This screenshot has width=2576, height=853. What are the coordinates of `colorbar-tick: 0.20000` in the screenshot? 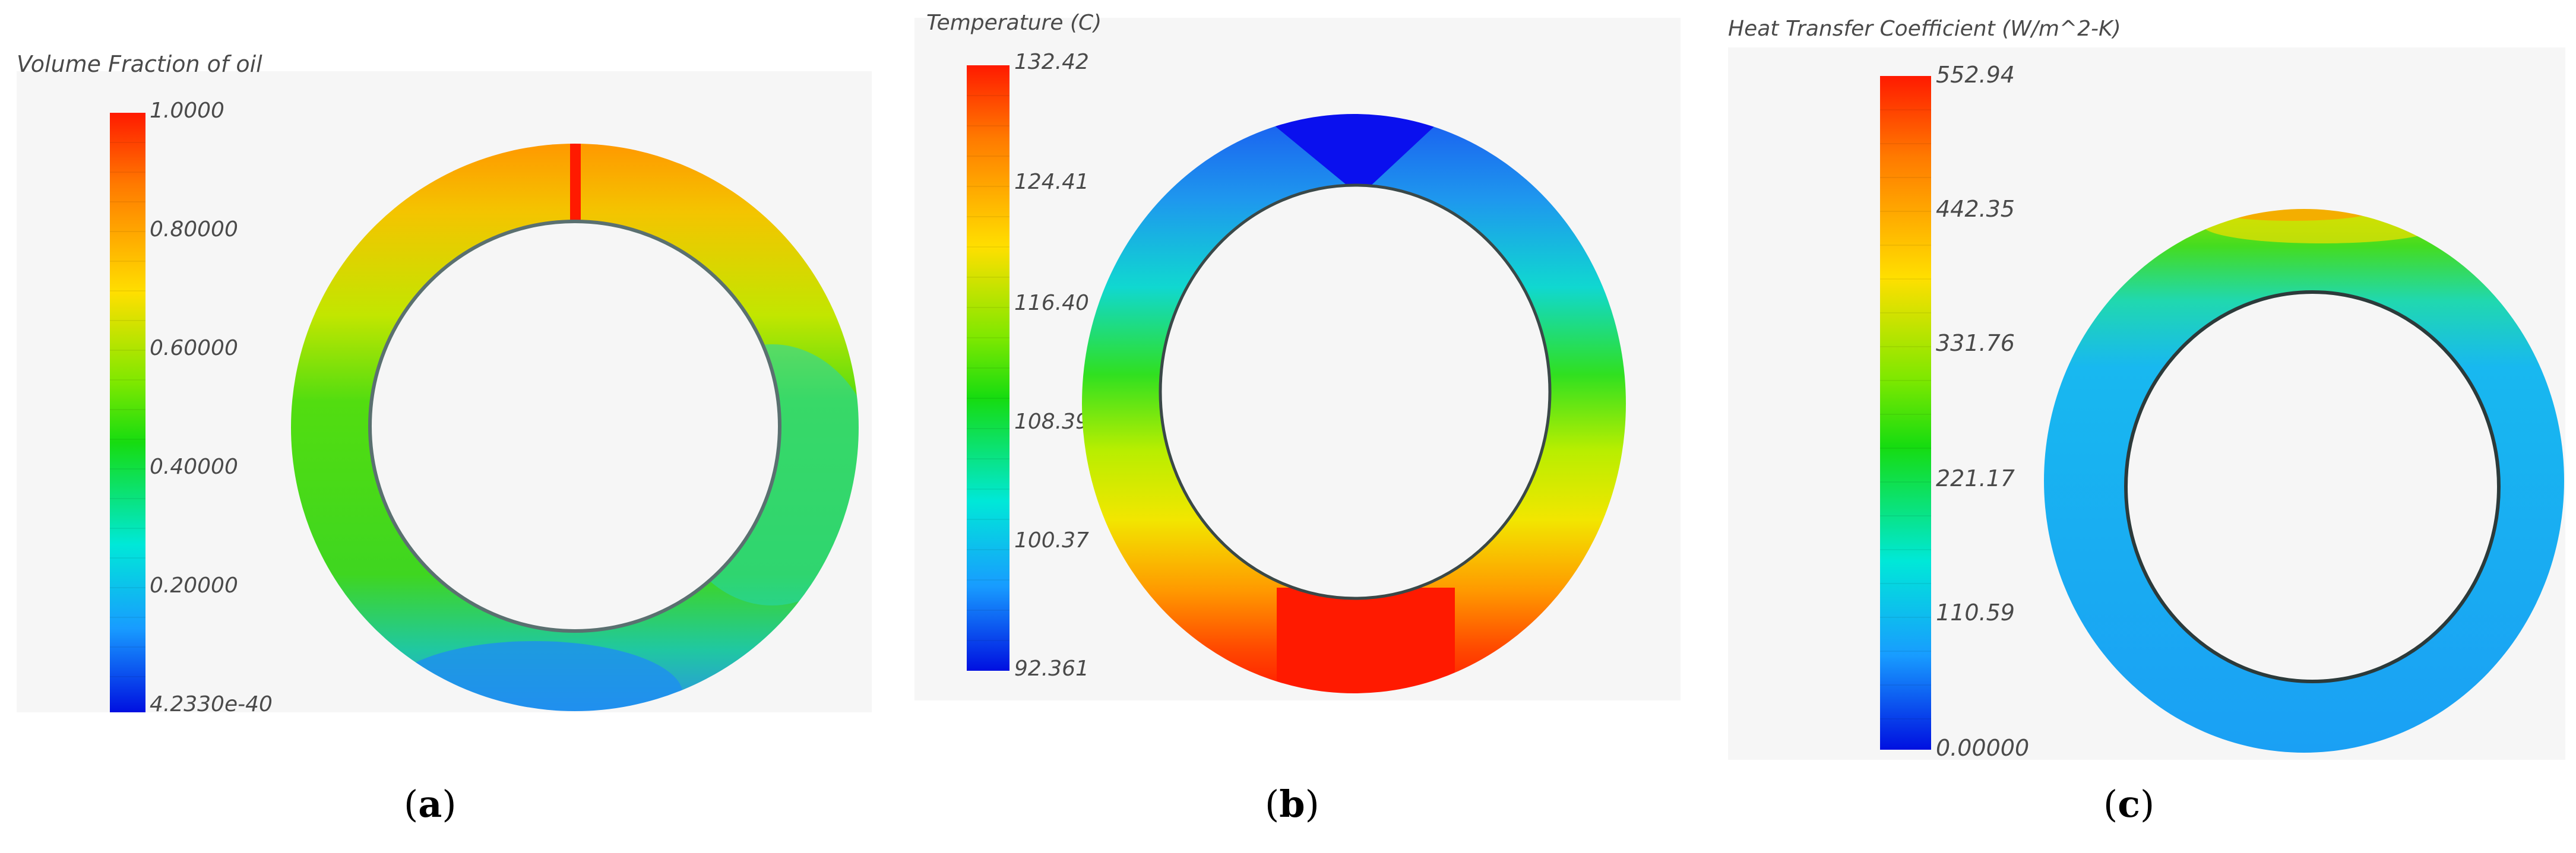 It's located at (194, 585).